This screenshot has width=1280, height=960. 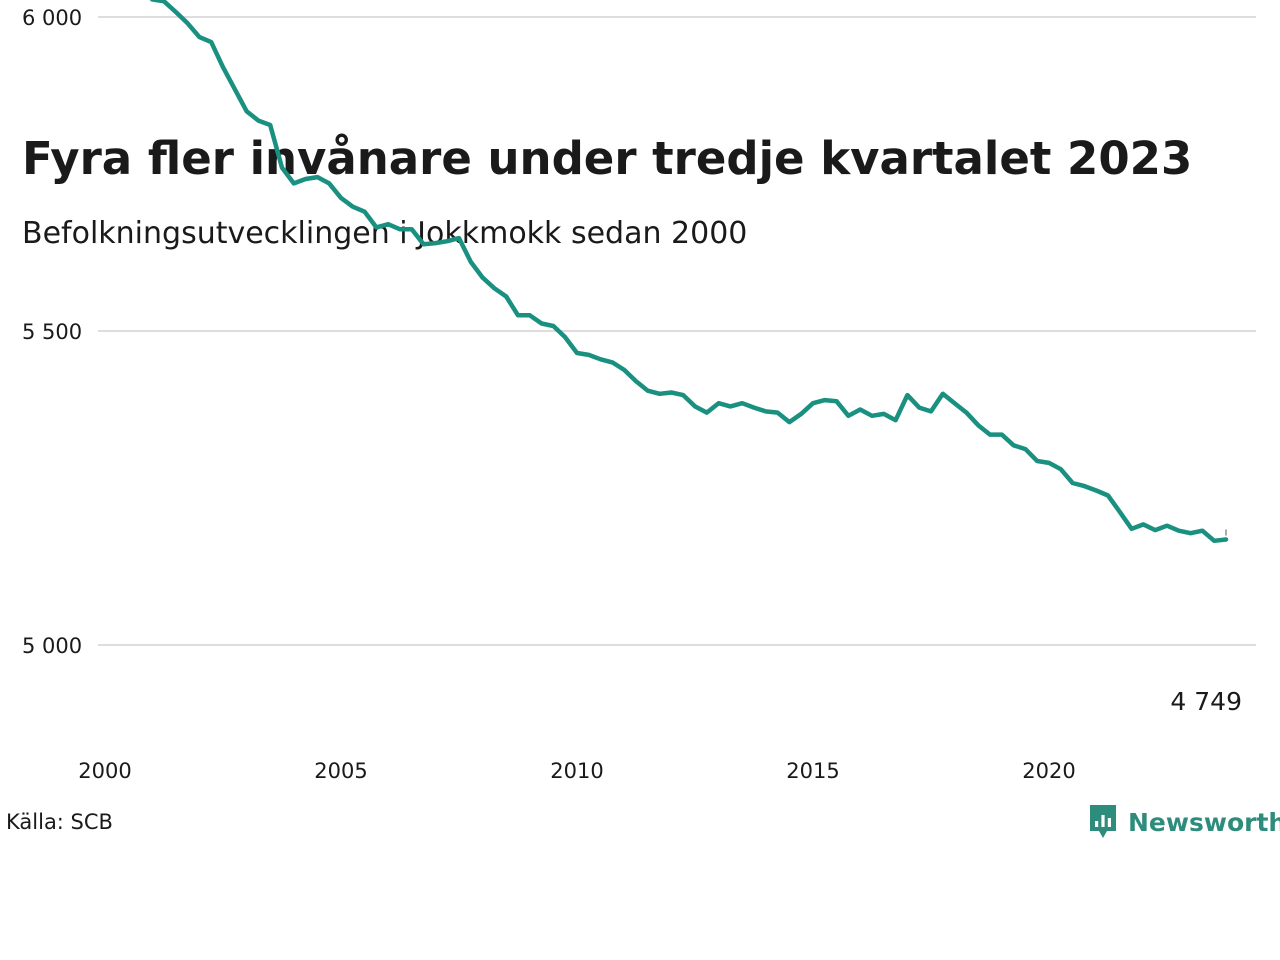 What do you see at coordinates (1206, 701) in the screenshot?
I see `last-value-label: 4 749` at bounding box center [1206, 701].